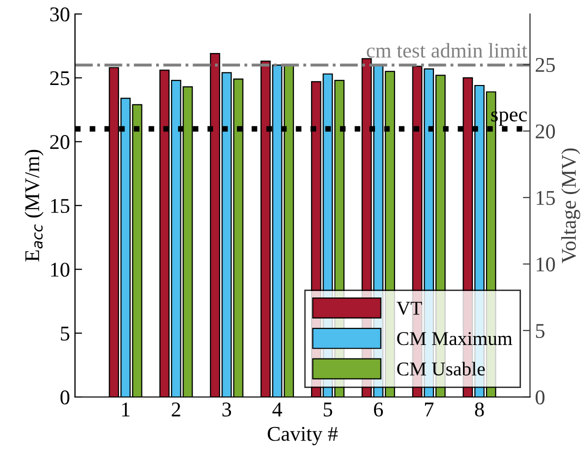  What do you see at coordinates (454, 339) in the screenshot?
I see `legend-label: CM Maximum` at bounding box center [454, 339].